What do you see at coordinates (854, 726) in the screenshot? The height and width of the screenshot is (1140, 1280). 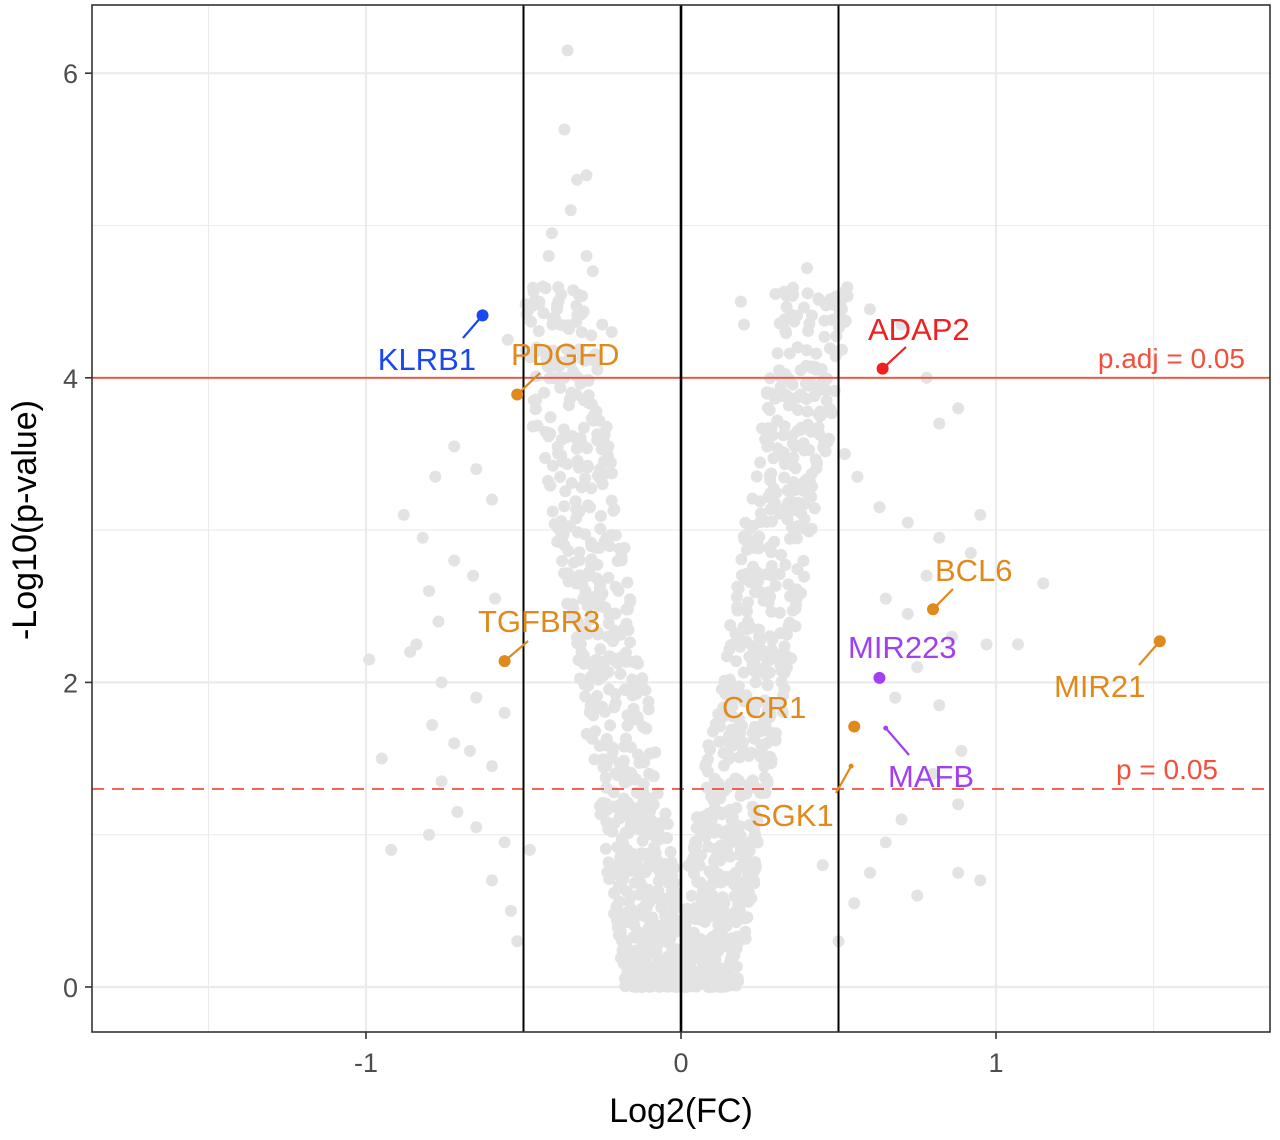 I see `gene-point-ccr1` at bounding box center [854, 726].